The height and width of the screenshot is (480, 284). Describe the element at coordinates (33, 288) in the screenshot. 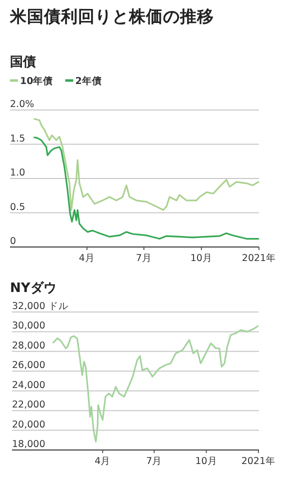

I see `chart-title: NYダウ` at that location.